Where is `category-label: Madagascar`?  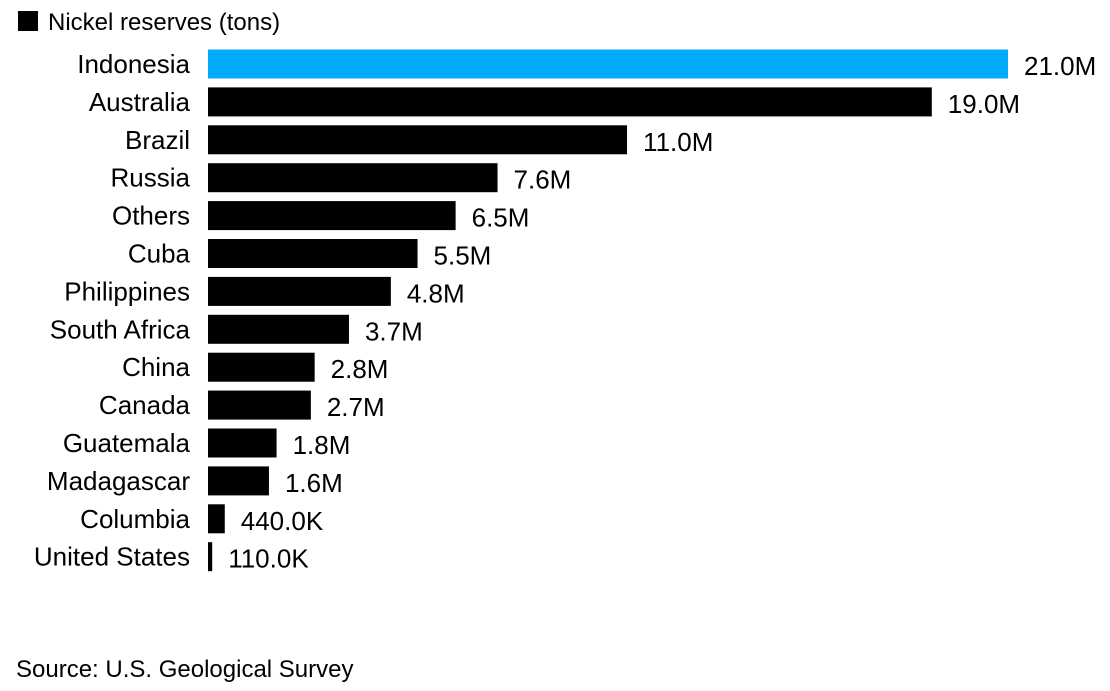 category-label: Madagascar is located at coordinates (118, 481).